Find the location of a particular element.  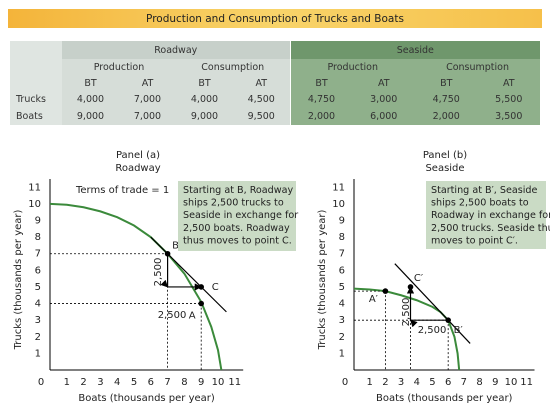

row-label: Boats is located at coordinates (36, 116).